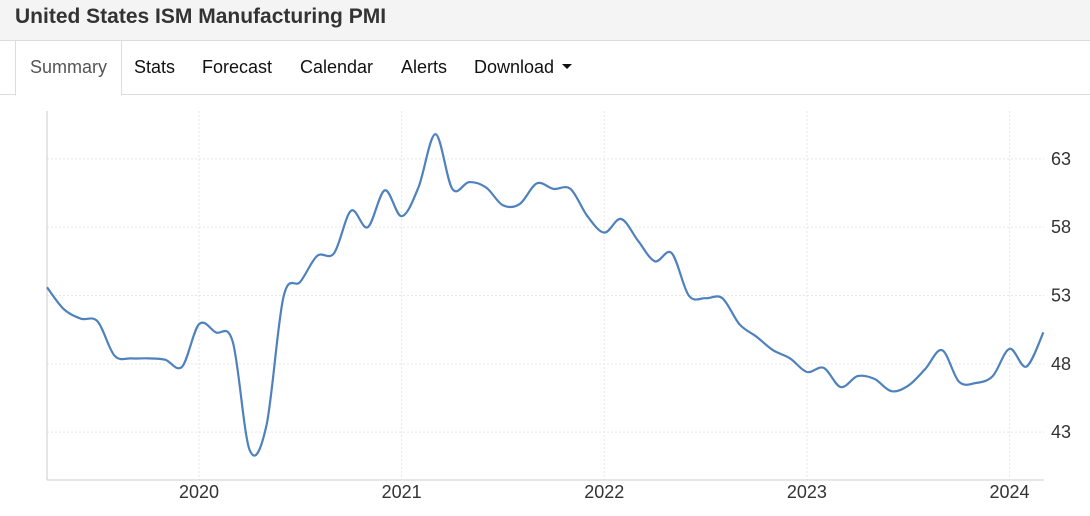 Image resolution: width=1090 pixels, height=516 pixels. I want to click on x-tick-label: 2022, so click(604, 492).